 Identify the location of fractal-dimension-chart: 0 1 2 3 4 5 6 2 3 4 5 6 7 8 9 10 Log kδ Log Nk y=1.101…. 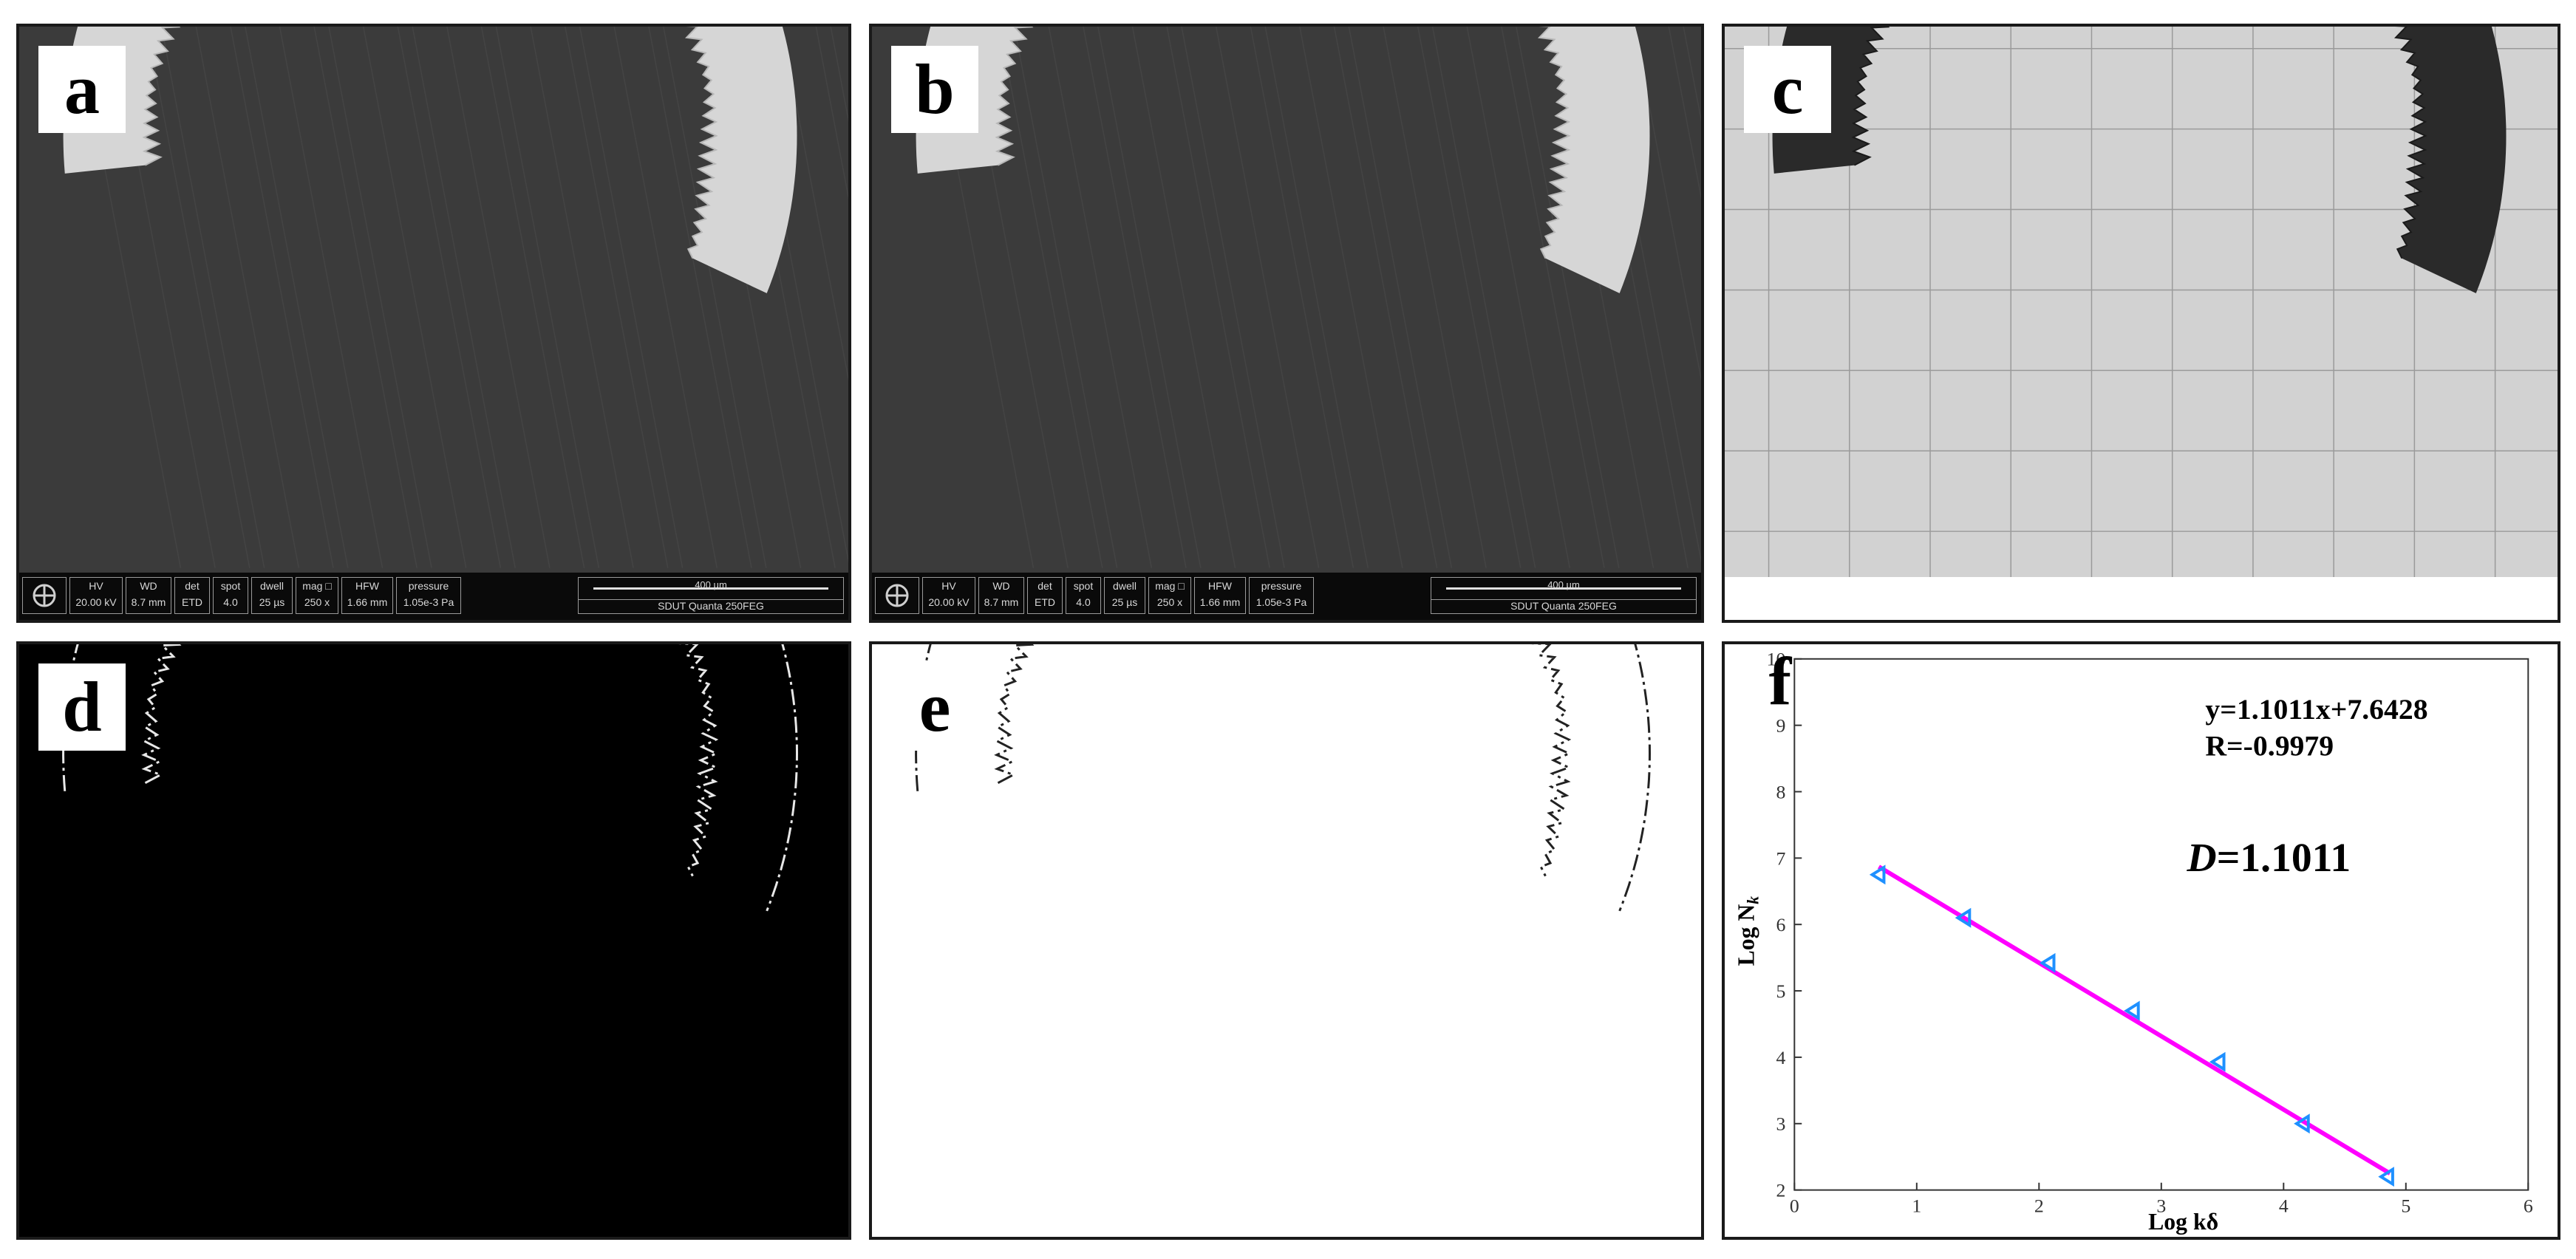
(2133, 942).